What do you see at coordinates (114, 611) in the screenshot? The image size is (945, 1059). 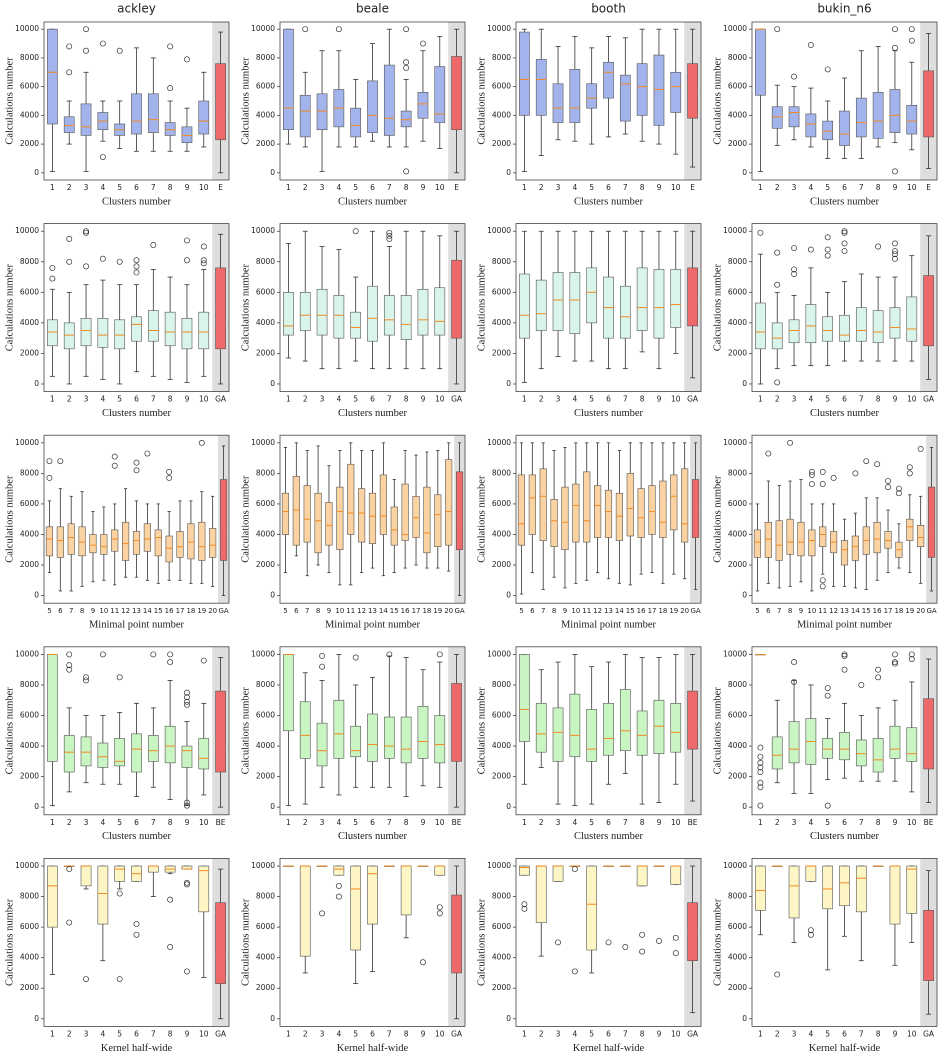 I see `x-tick-label: 11` at bounding box center [114, 611].